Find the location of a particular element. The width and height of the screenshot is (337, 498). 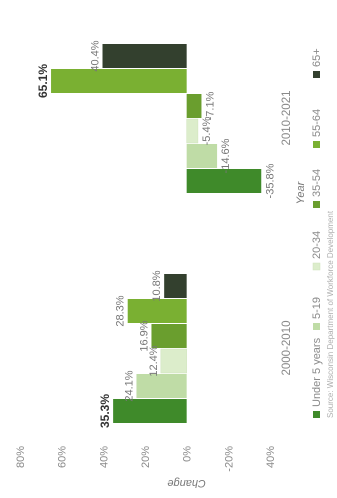

data-label: -35.8% is located at coordinates (270, 180).